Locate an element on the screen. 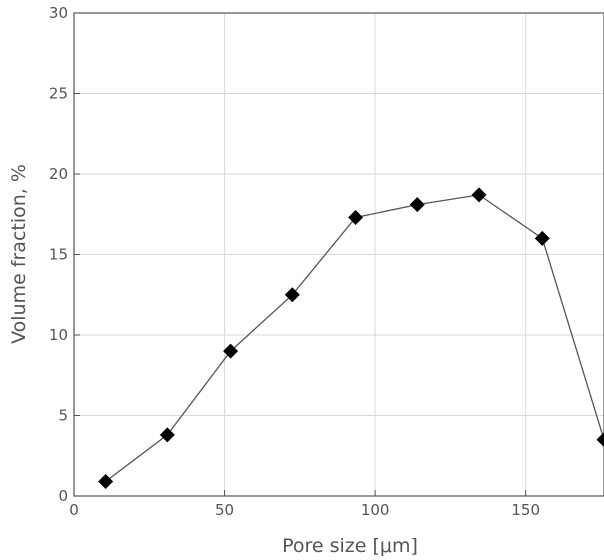 This screenshot has width=604, height=560. y-tick-label: 20 is located at coordinates (58, 174).